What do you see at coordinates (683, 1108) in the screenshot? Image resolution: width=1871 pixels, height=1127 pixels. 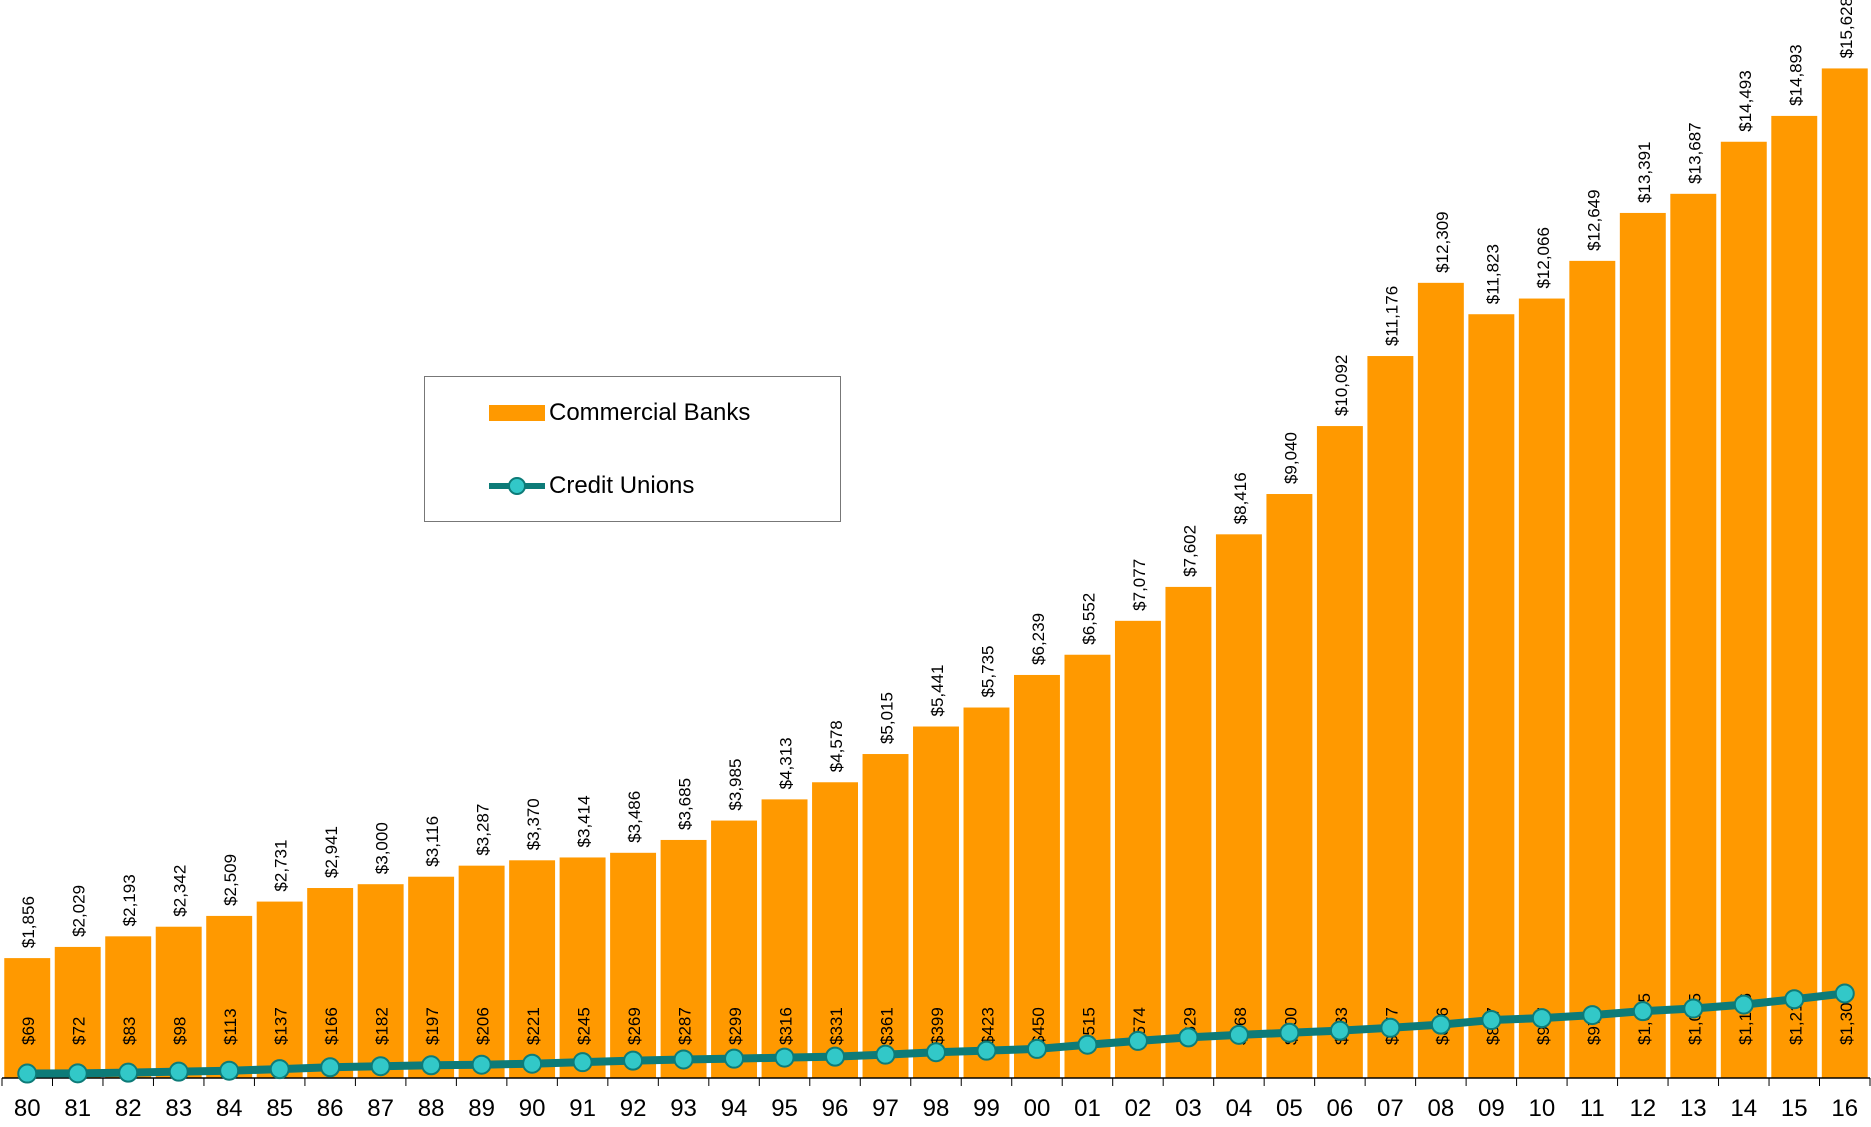 I see `x-tick-label: 93` at bounding box center [683, 1108].